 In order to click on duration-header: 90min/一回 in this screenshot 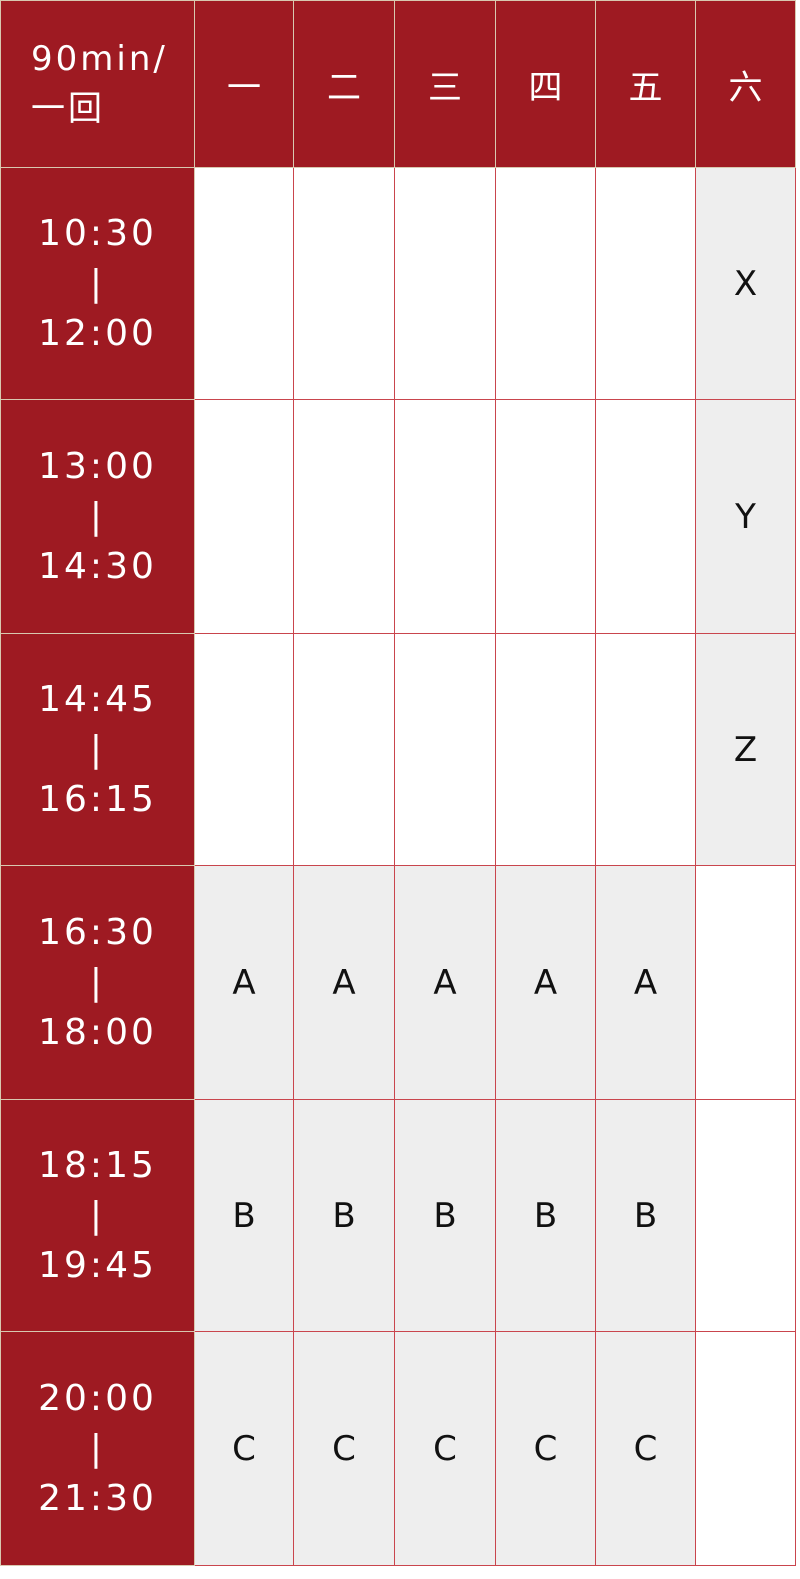, I will do `click(97, 84)`.